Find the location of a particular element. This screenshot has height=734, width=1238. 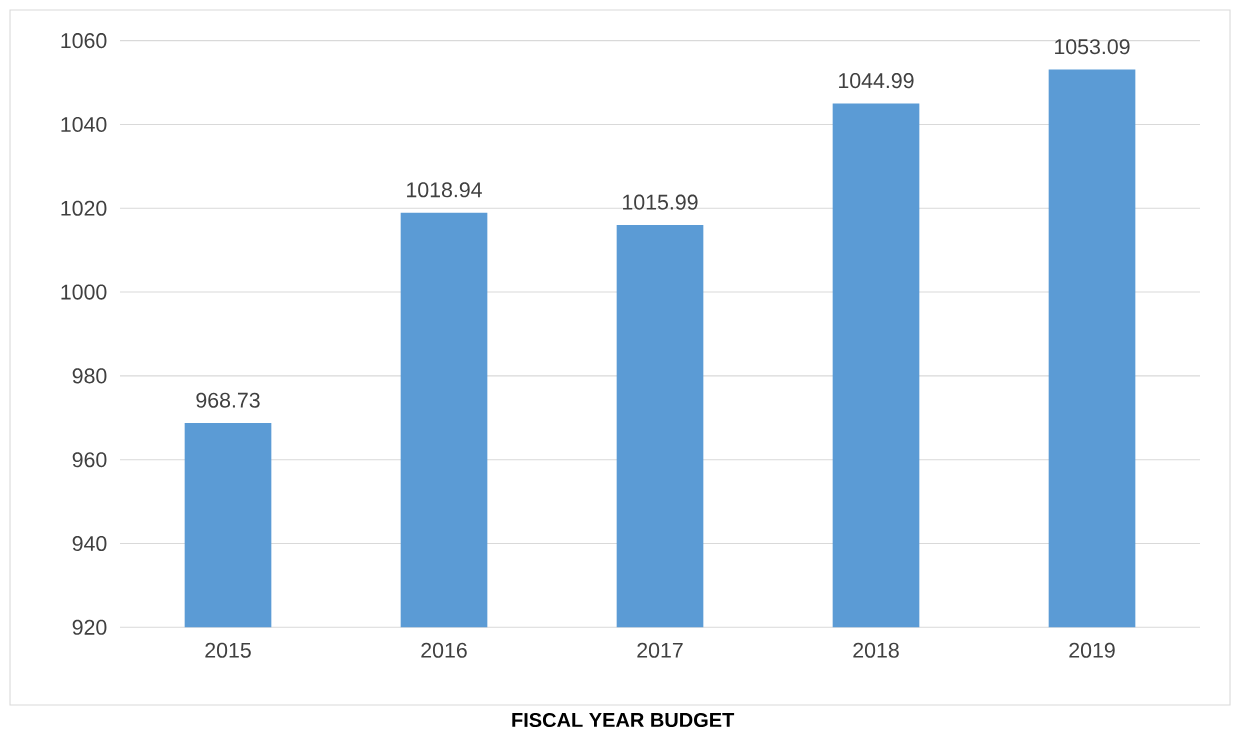

data-label: 1018.94 is located at coordinates (444, 190).